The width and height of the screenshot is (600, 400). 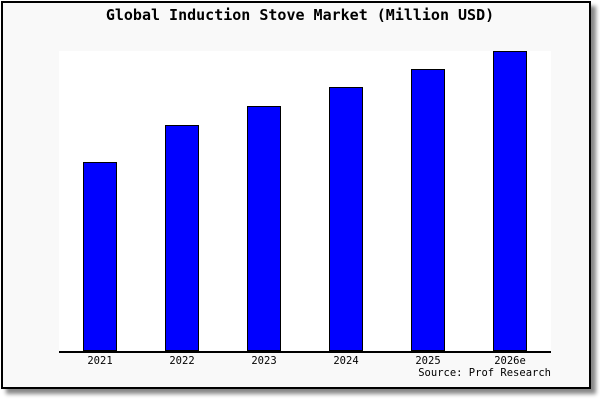 What do you see at coordinates (428, 210) in the screenshot?
I see `bar-2025` at bounding box center [428, 210].